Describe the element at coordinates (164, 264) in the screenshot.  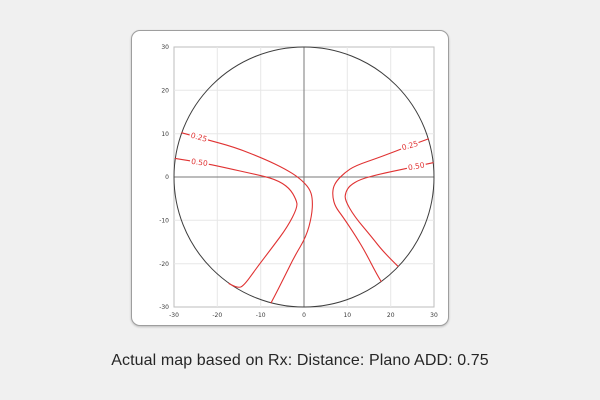
I see `y-tick-label: -20` at that location.